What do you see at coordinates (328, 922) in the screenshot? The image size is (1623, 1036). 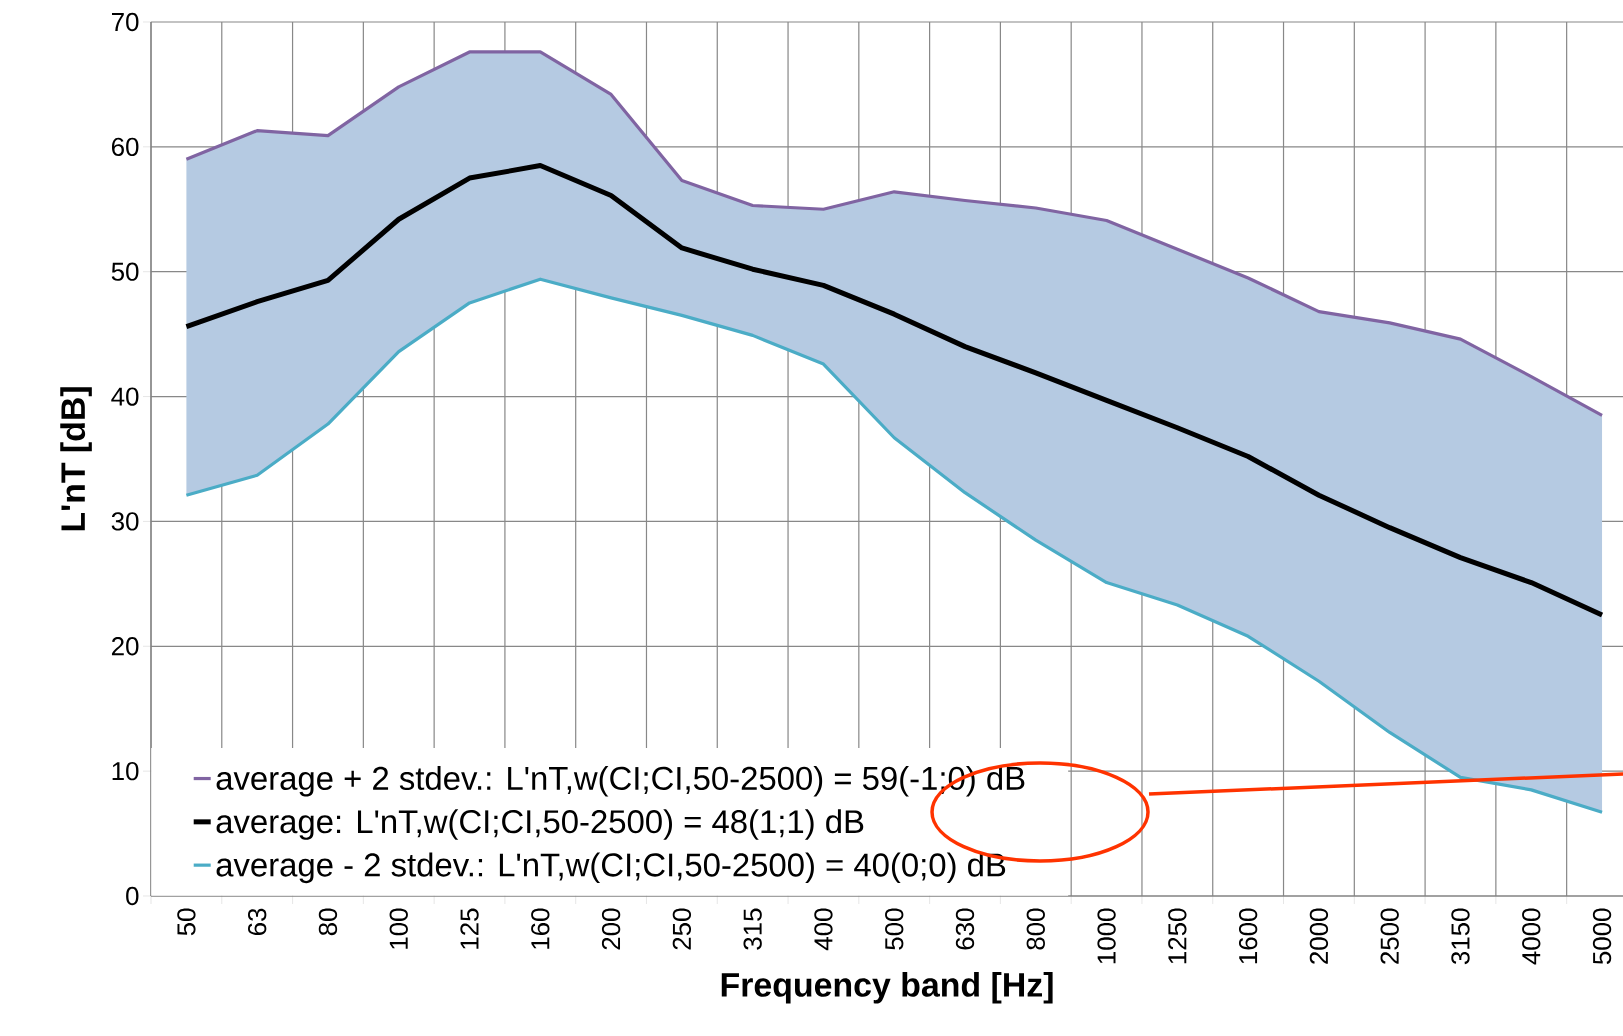 I see `x-tick-label: 80` at bounding box center [328, 922].